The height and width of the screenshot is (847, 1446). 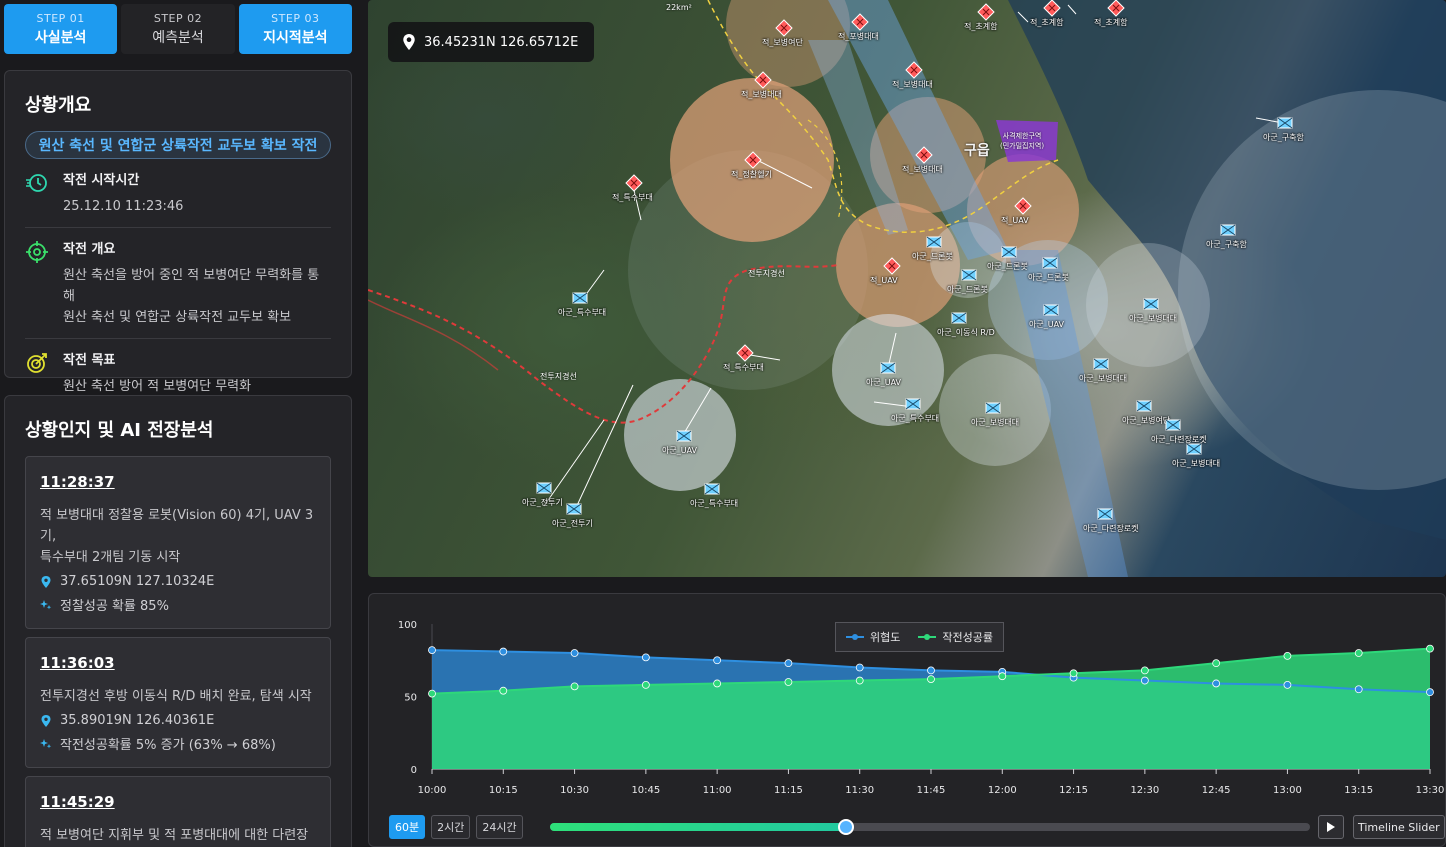 What do you see at coordinates (178, 193) in the screenshot?
I see `overview-start-time: 작전 시작시간 25.12.10 11:23:46` at bounding box center [178, 193].